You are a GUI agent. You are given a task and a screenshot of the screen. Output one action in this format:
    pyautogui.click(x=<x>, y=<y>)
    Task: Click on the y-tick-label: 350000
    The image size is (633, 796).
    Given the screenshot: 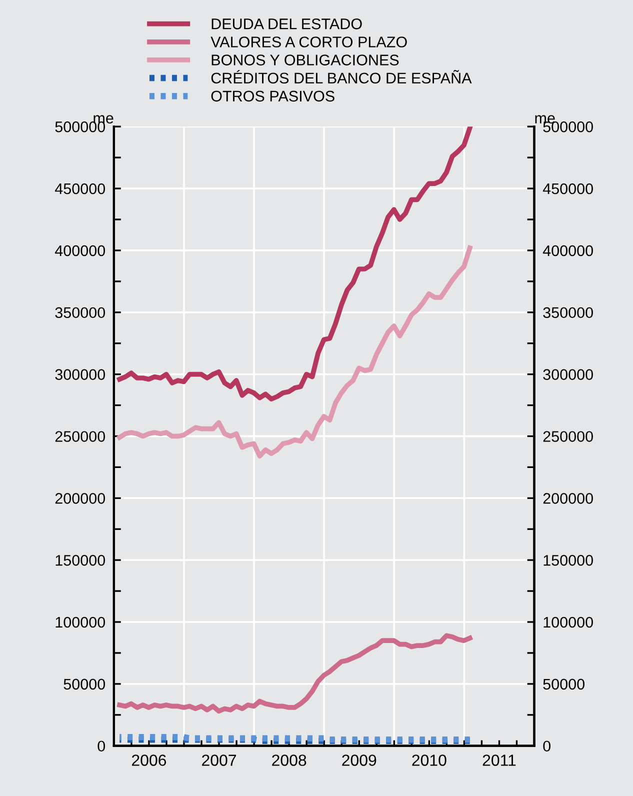 What is the action you would take?
    pyautogui.click(x=80, y=312)
    